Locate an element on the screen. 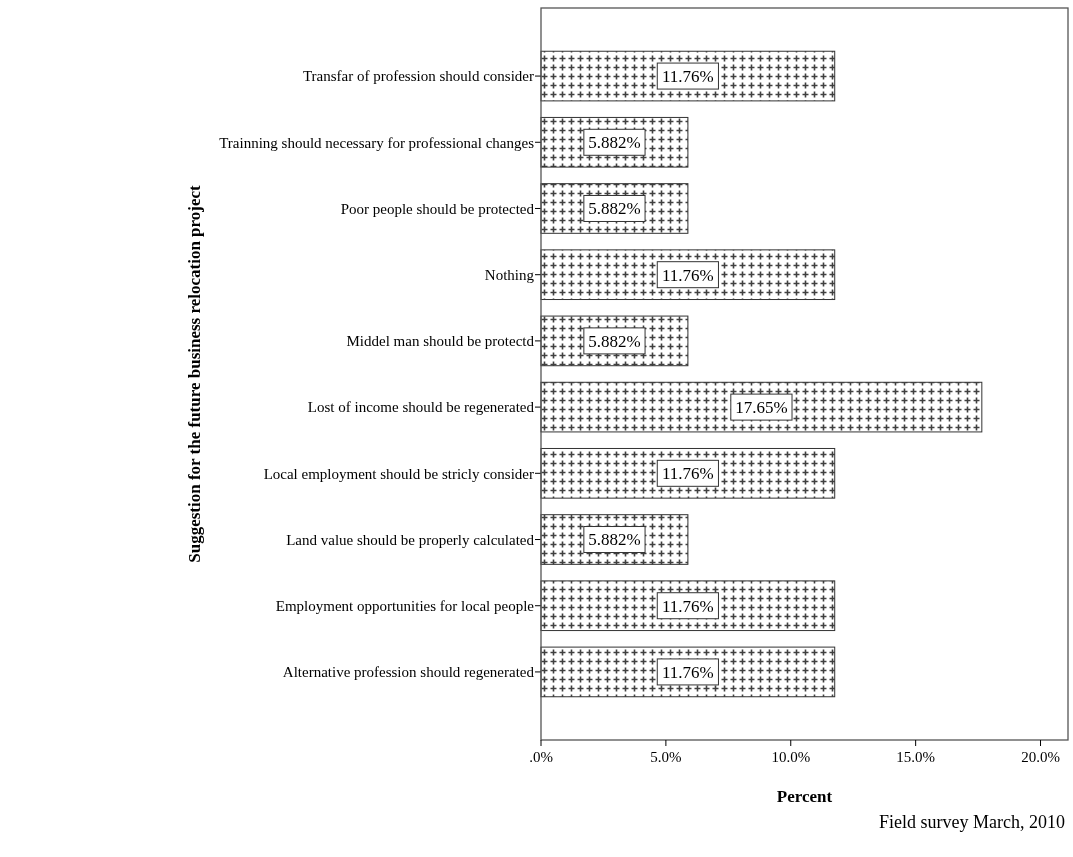 This screenshot has height=857, width=1073. x-tick-label: 10.0% is located at coordinates (791, 757).